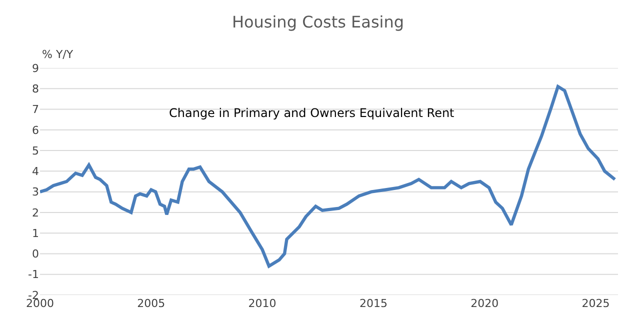 This screenshot has width=636, height=325. Describe the element at coordinates (596, 303) in the screenshot. I see `x-tick-label: 2025` at that location.